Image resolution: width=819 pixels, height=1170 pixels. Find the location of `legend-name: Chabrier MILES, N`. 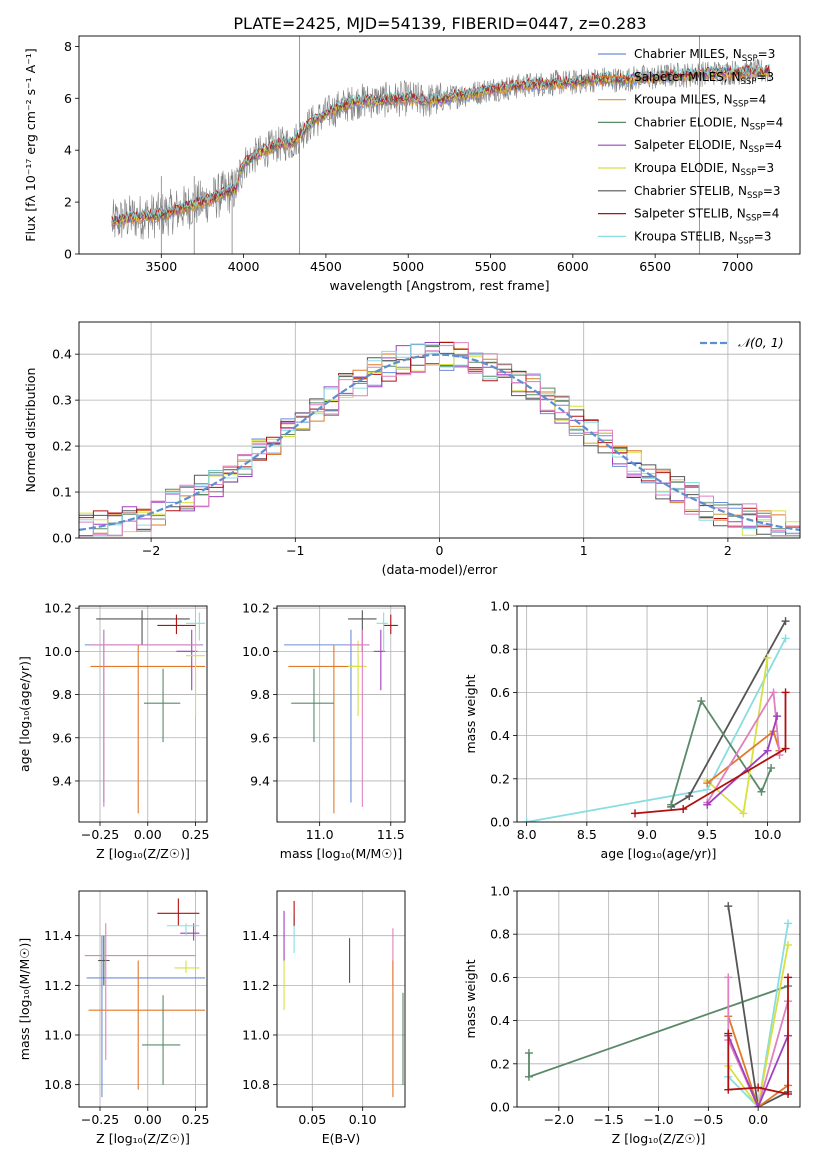

legend-name: Chabrier MILES, N is located at coordinates (688, 54).